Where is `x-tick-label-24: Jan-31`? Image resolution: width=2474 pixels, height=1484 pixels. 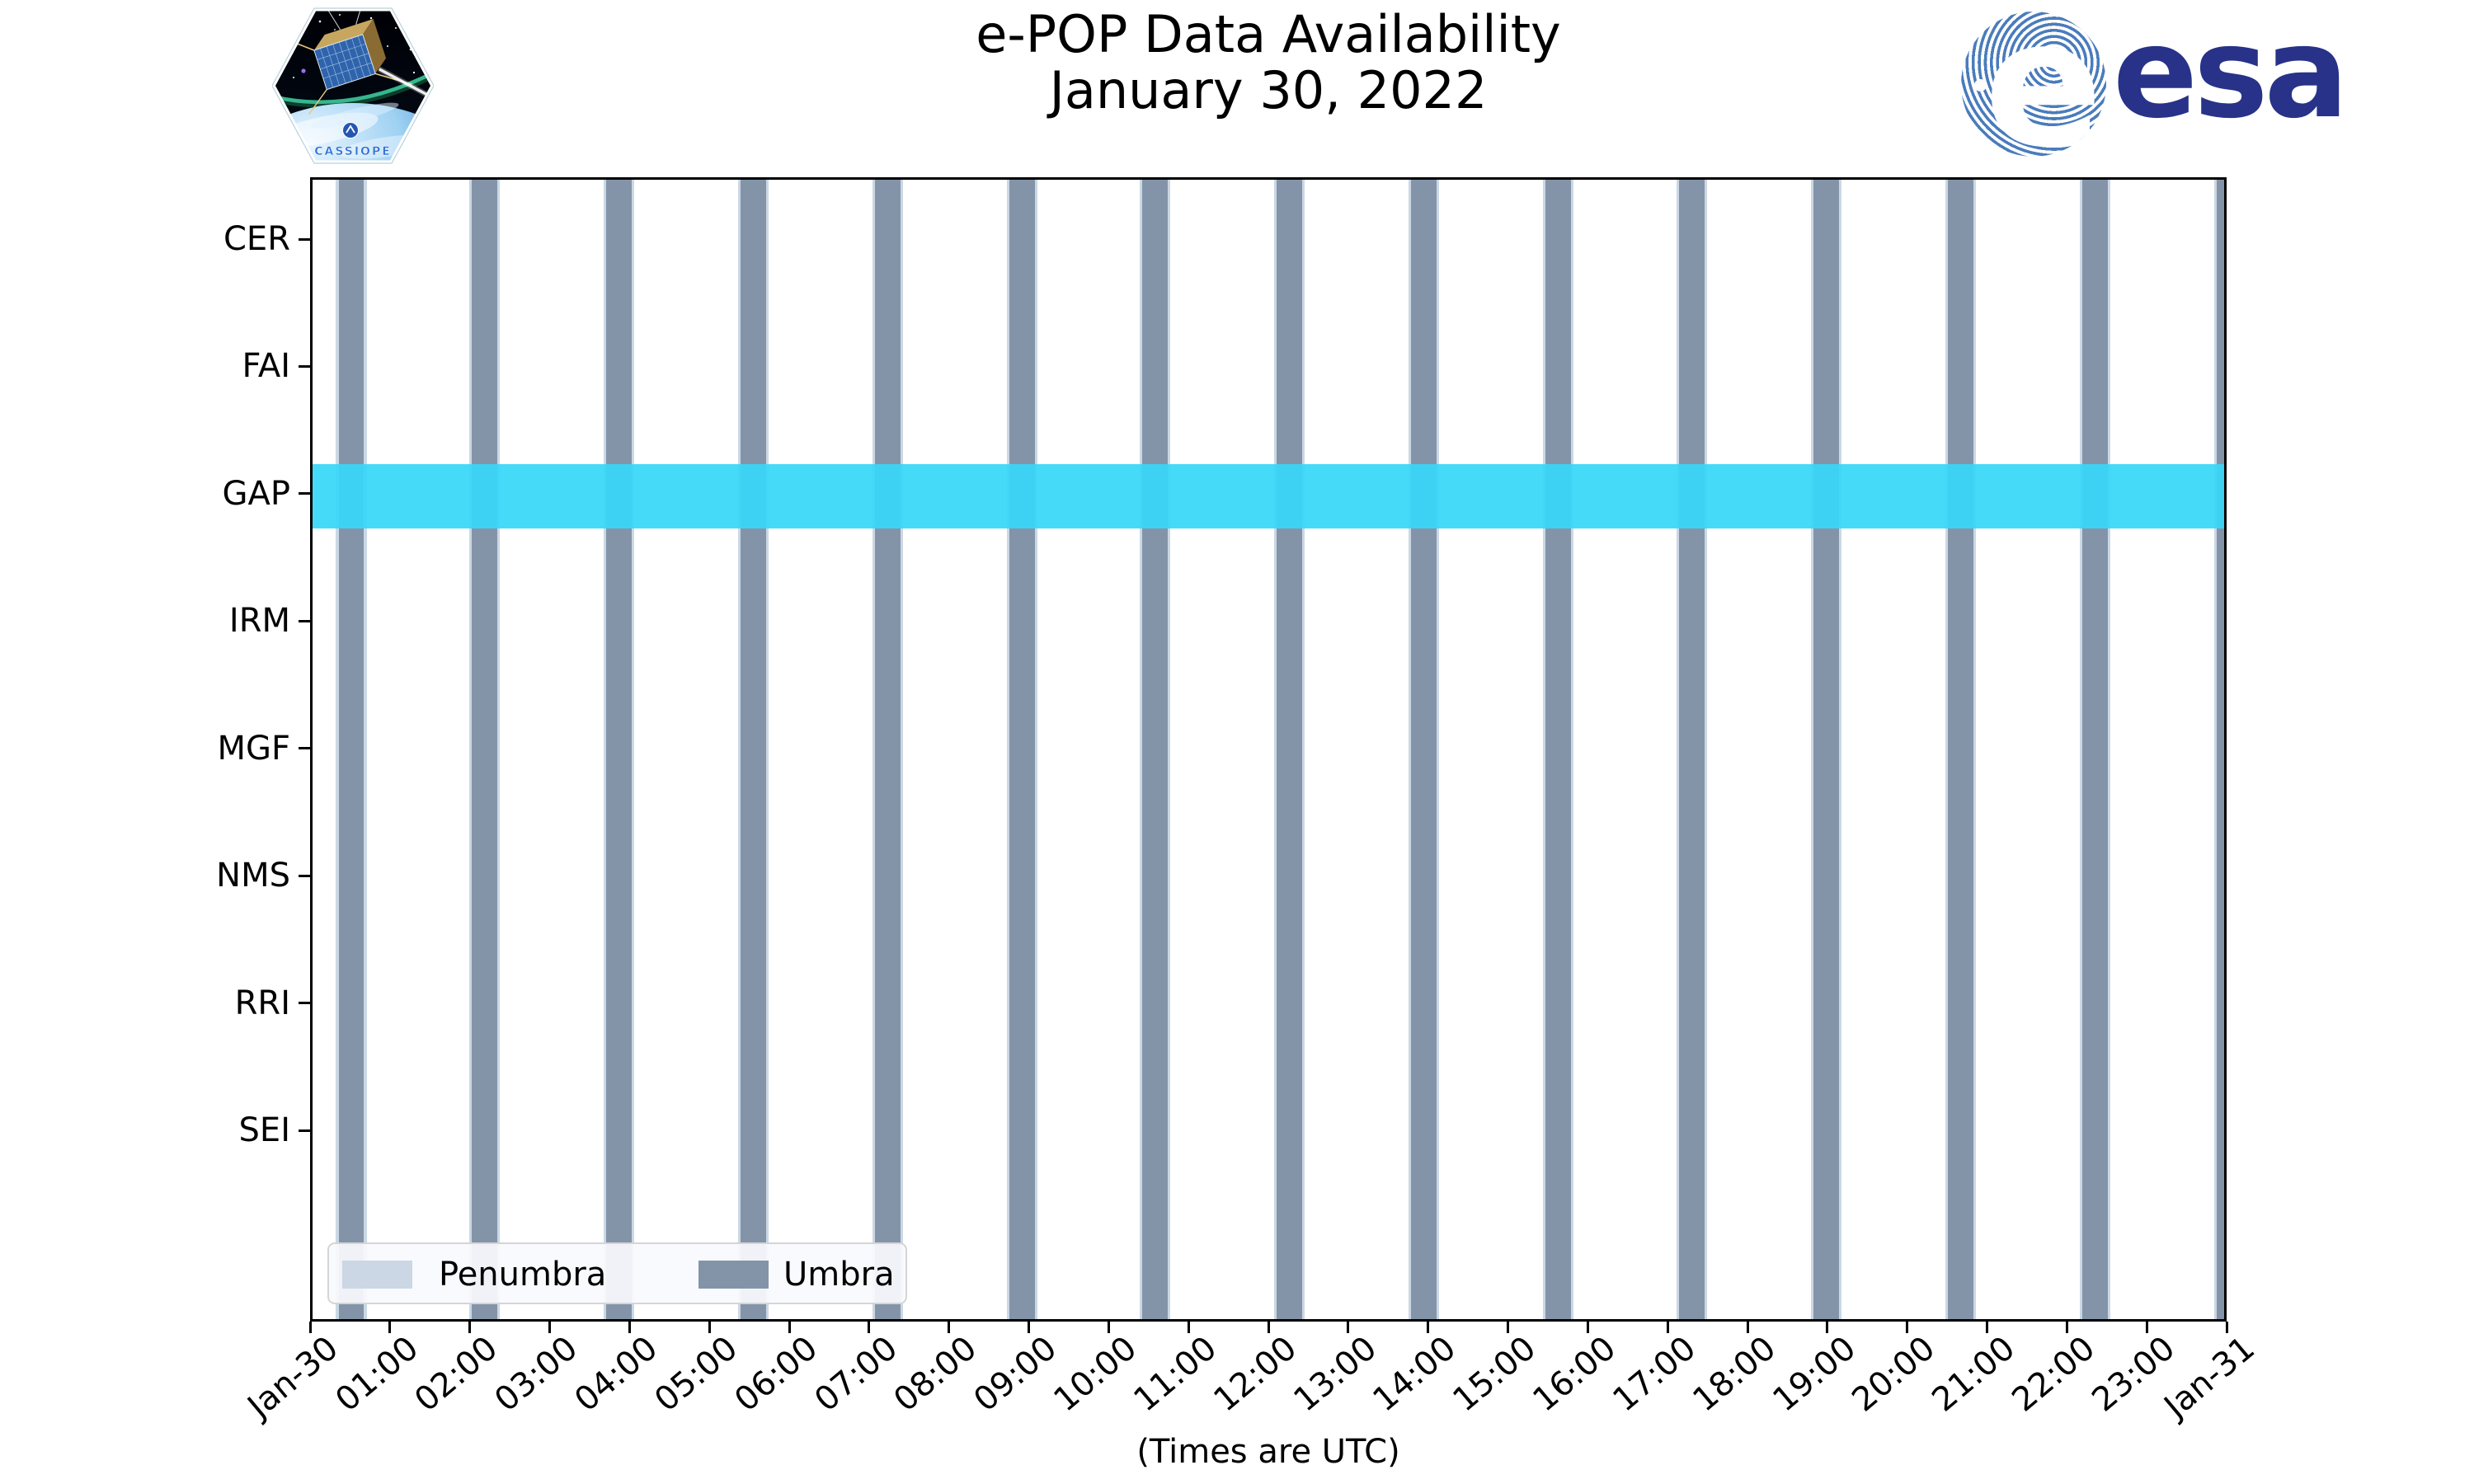 x-tick-label-24: Jan-31 is located at coordinates (2209, 1377).